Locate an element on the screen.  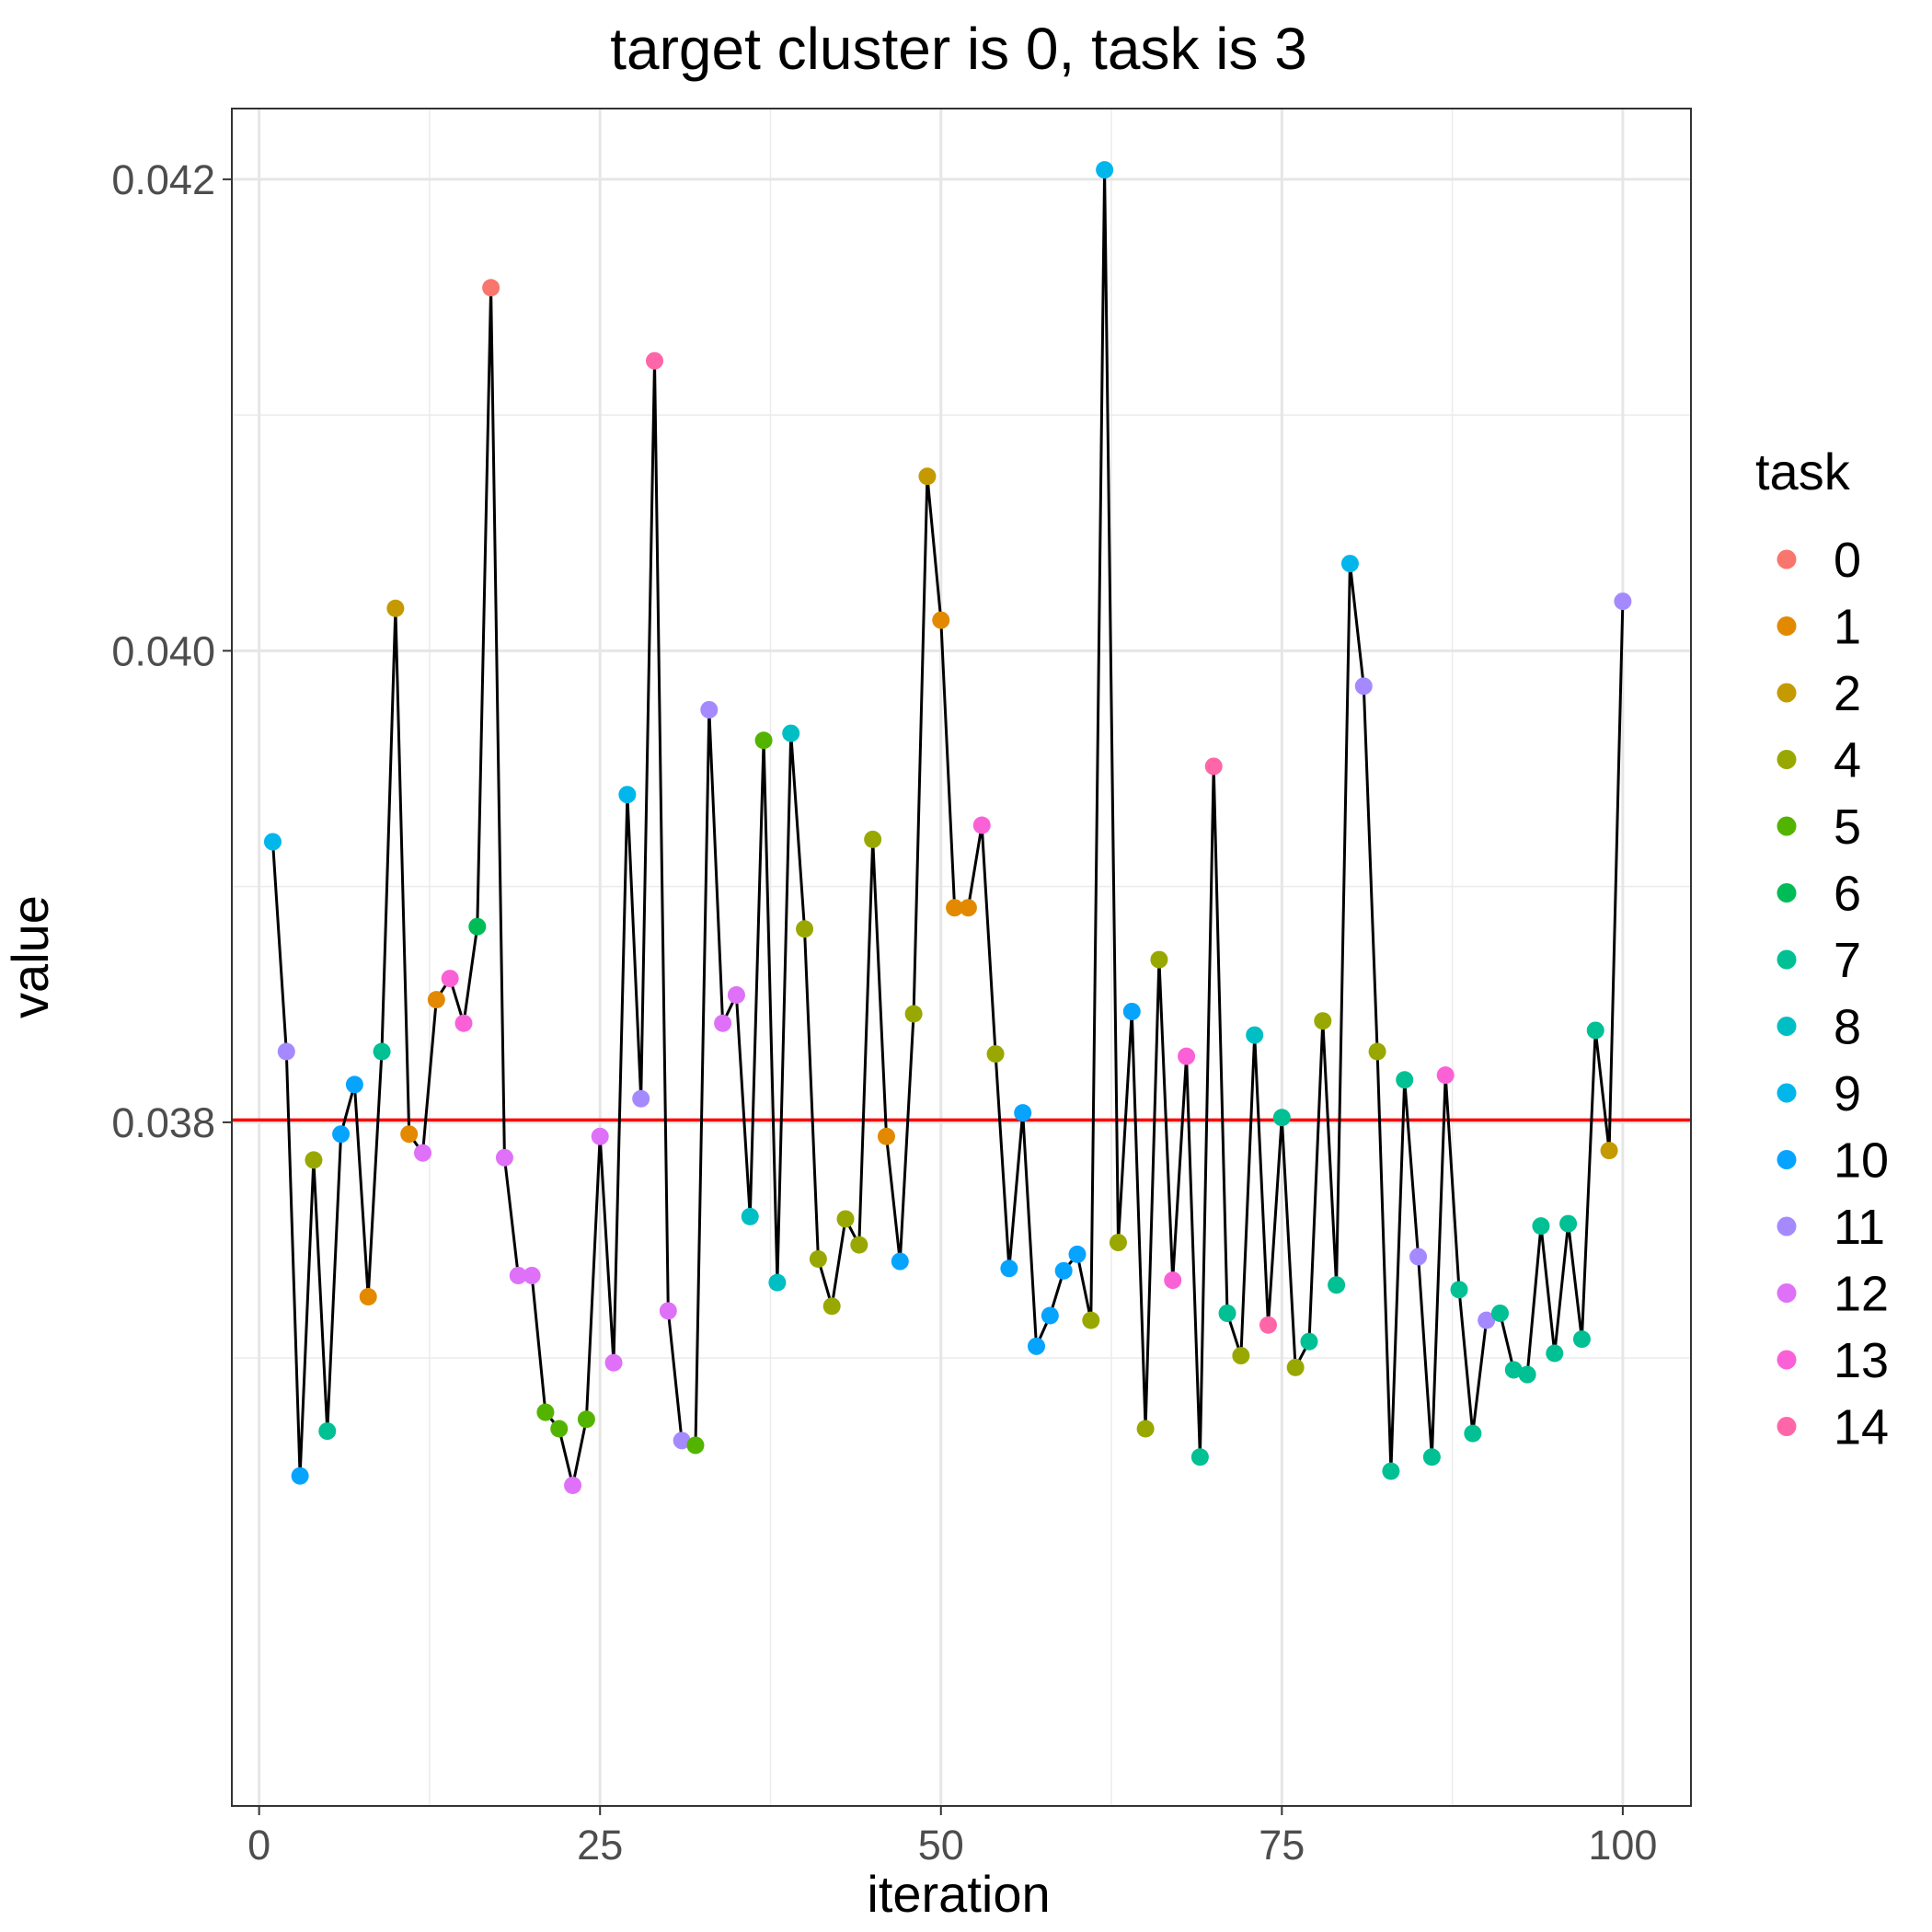
legend-label-task-5: 5 is located at coordinates (1847, 827).